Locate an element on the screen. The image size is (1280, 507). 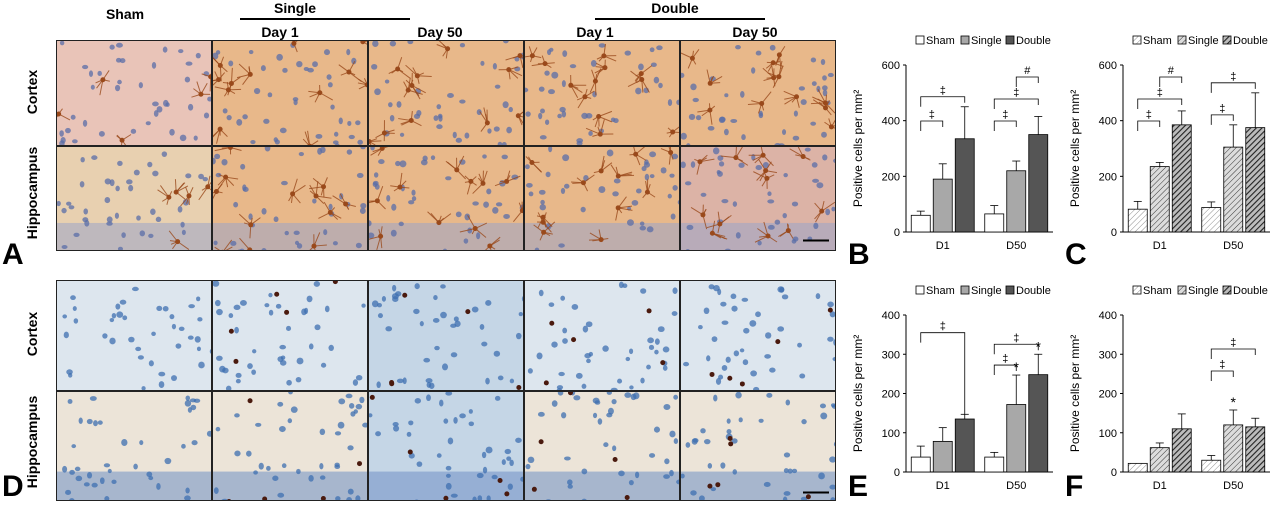
header-double-rule is located at coordinates (680, 19).